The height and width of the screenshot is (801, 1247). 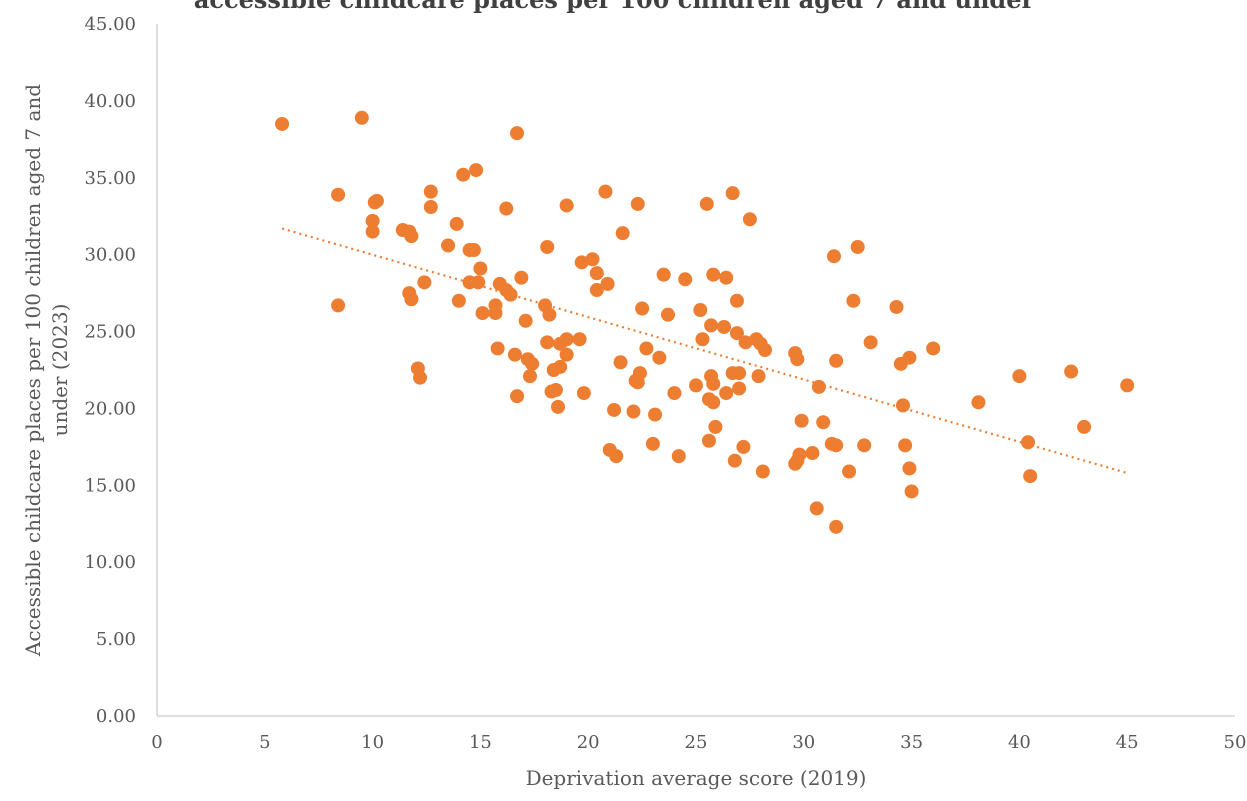 What do you see at coordinates (372, 742) in the screenshot?
I see `x-tick-label: 10` at bounding box center [372, 742].